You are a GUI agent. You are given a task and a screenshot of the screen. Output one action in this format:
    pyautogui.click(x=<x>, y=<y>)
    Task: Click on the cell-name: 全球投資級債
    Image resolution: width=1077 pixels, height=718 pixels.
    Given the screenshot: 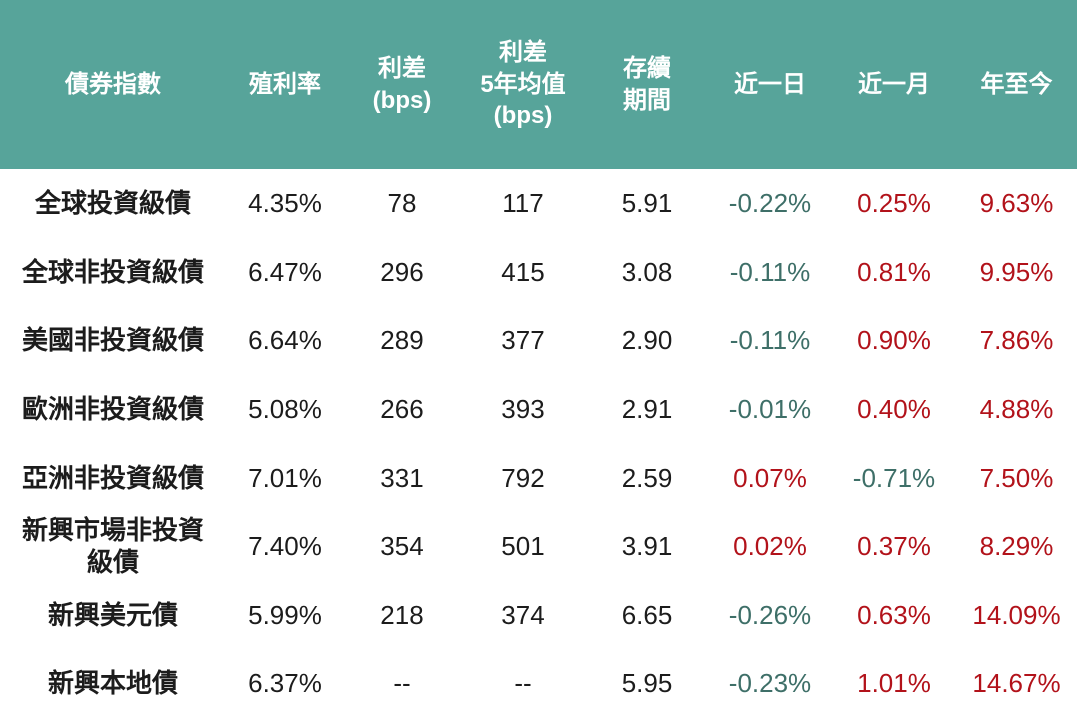 What is the action you would take?
    pyautogui.click(x=113, y=203)
    